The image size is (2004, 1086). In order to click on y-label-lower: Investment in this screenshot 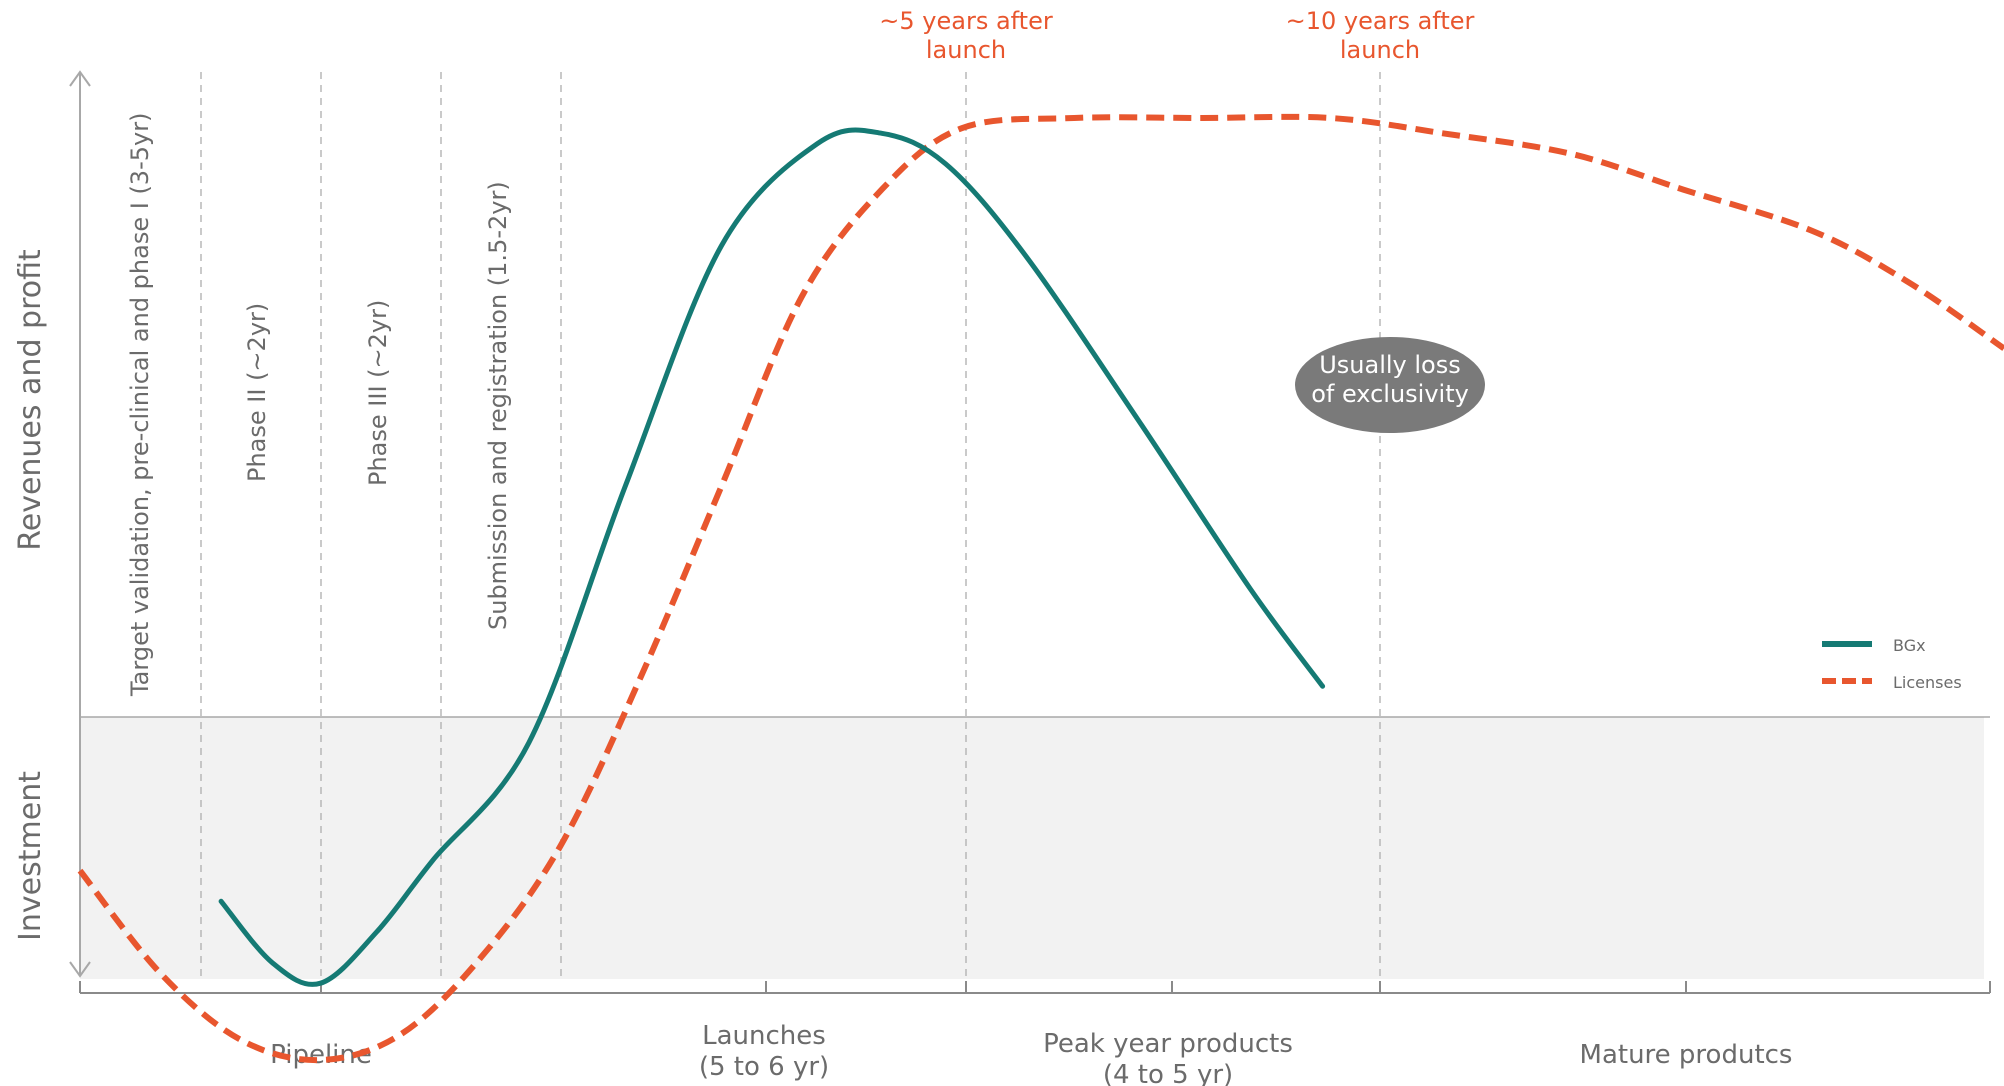, I will do `click(30, 856)`.